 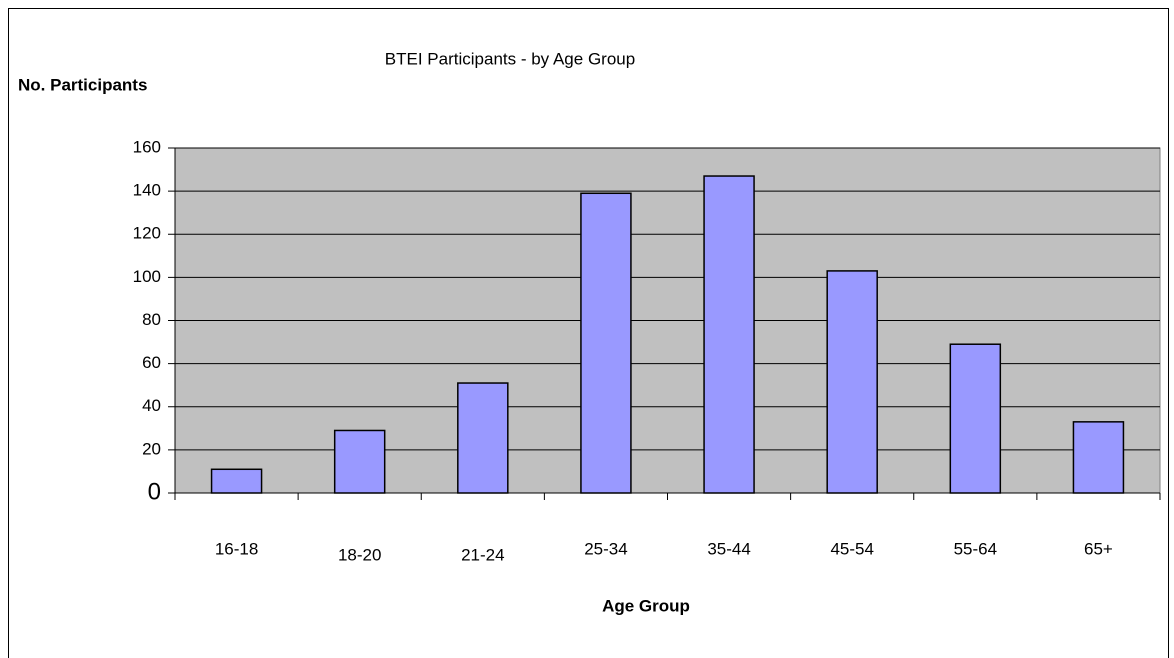 What do you see at coordinates (510, 58) in the screenshot?
I see `chart-title: BTEI Participants - by Age Group` at bounding box center [510, 58].